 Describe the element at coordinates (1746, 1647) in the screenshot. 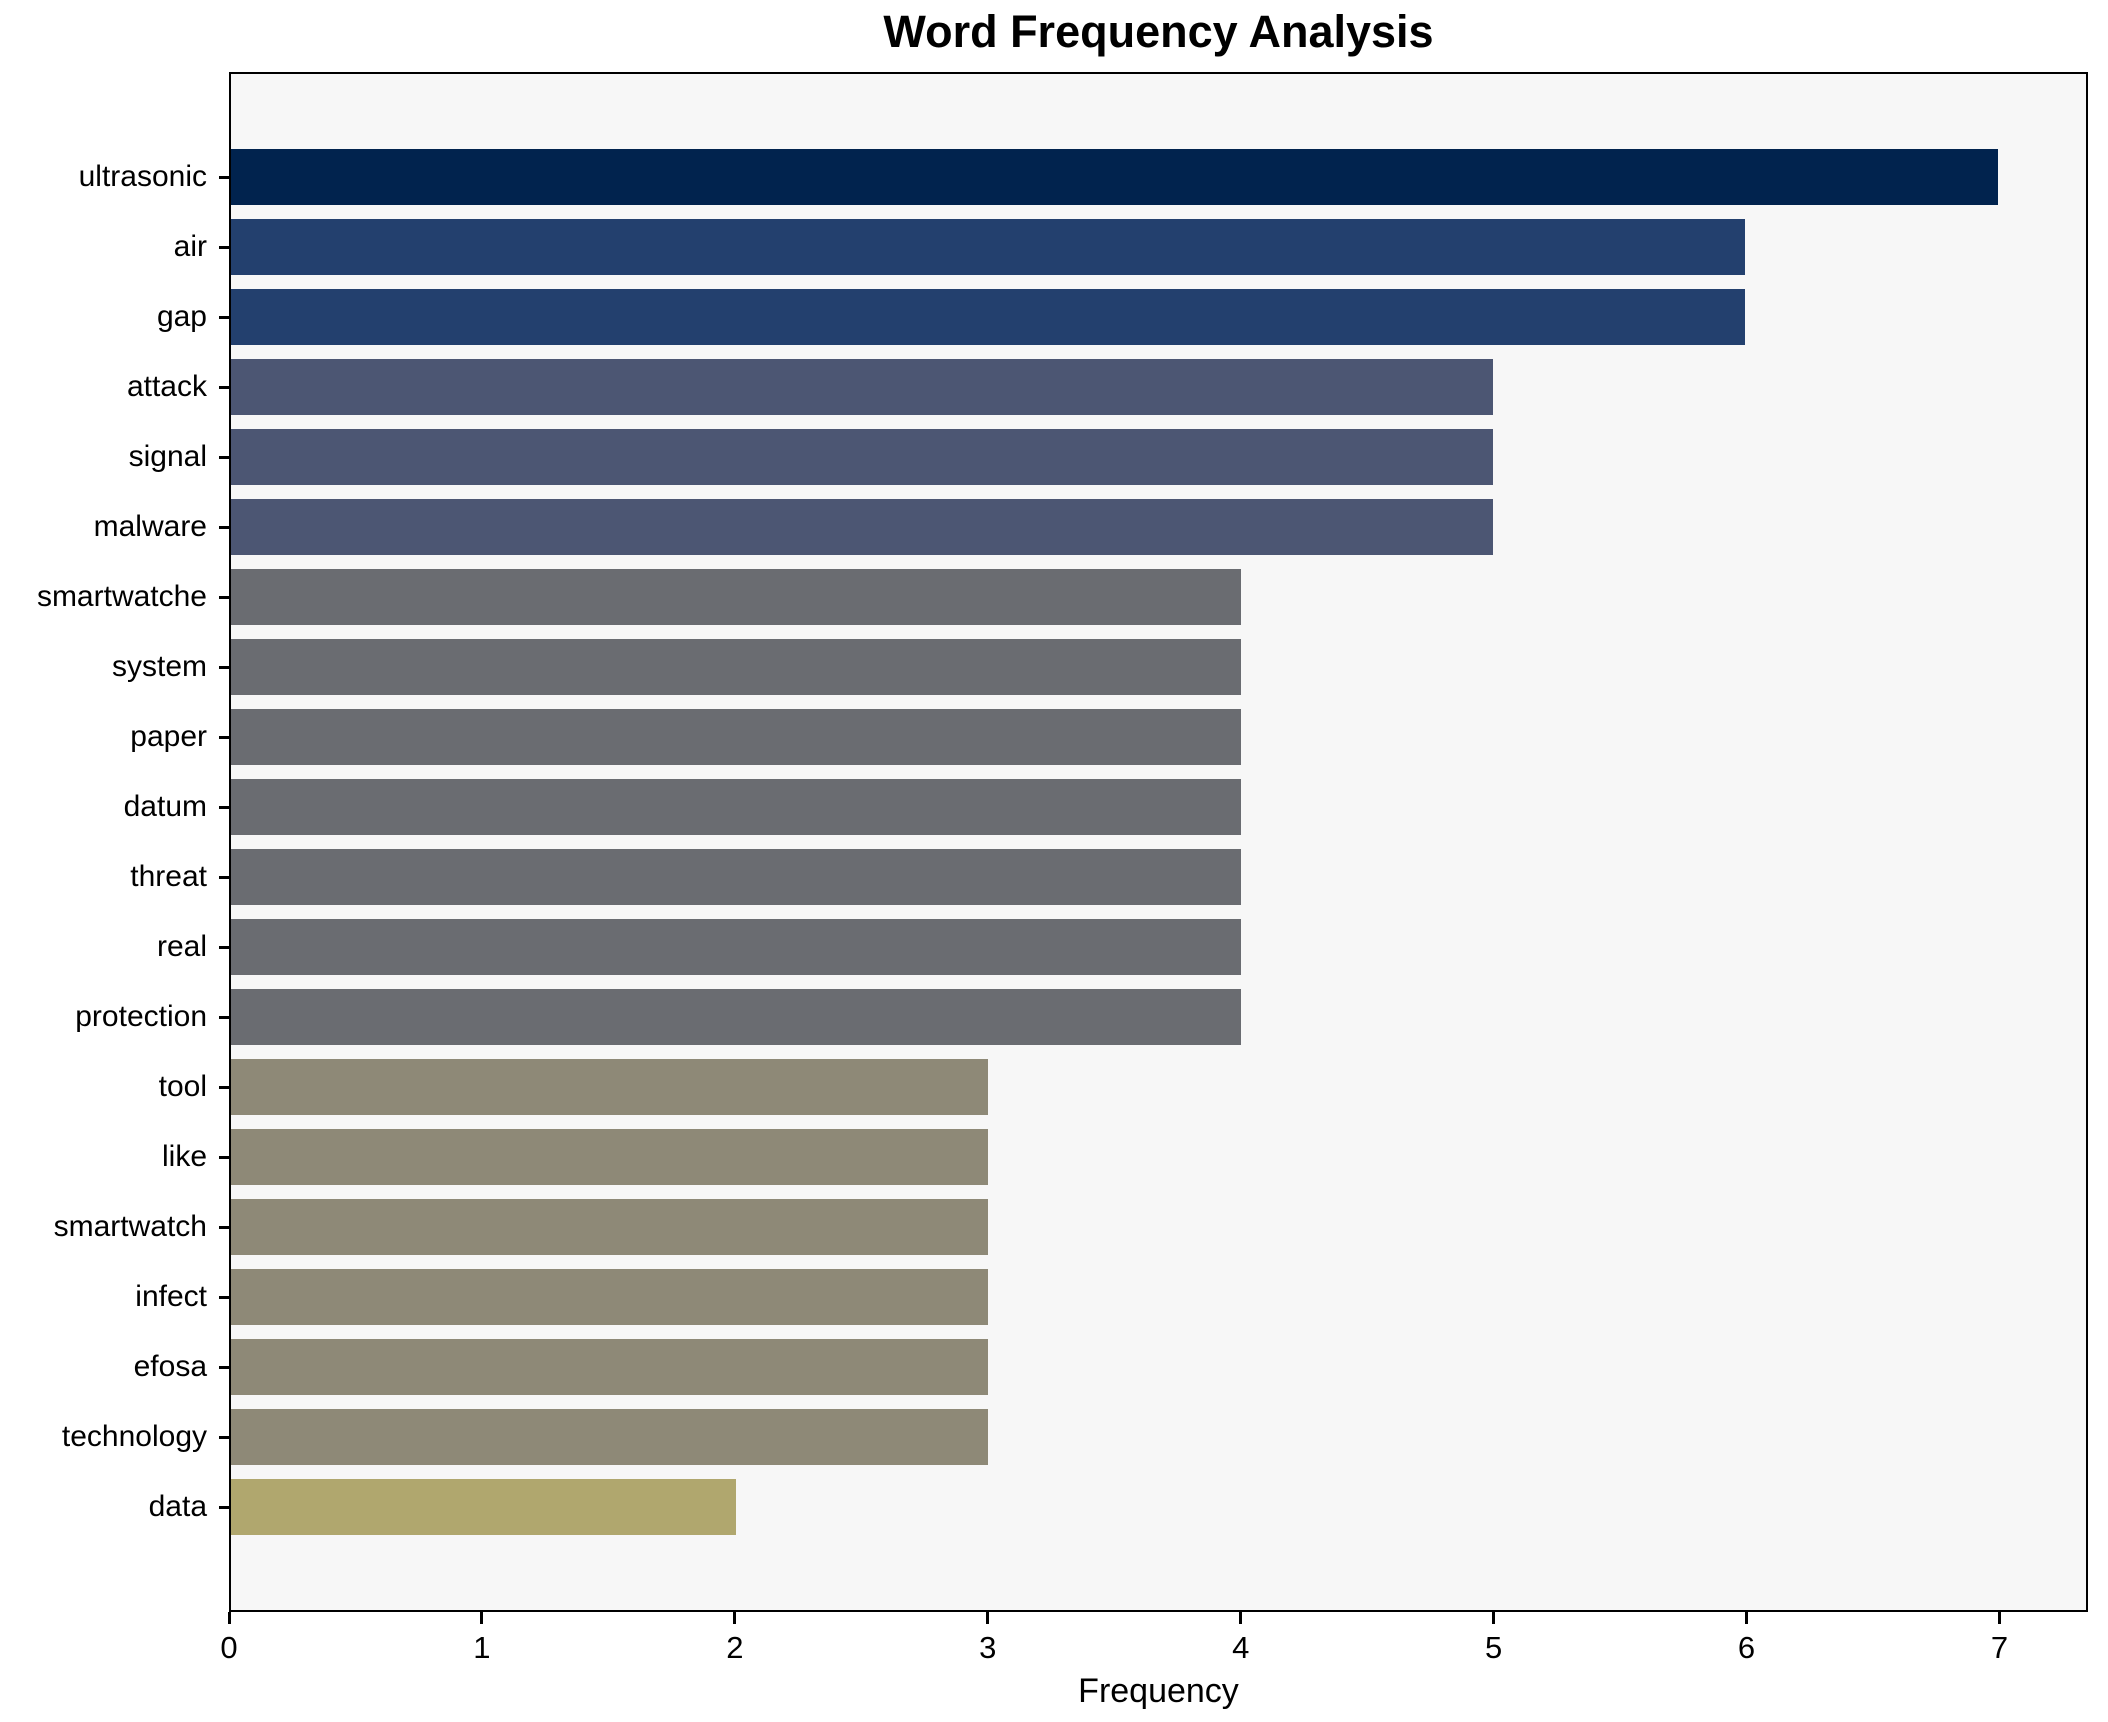

I see `x-tick-label: 6` at that location.